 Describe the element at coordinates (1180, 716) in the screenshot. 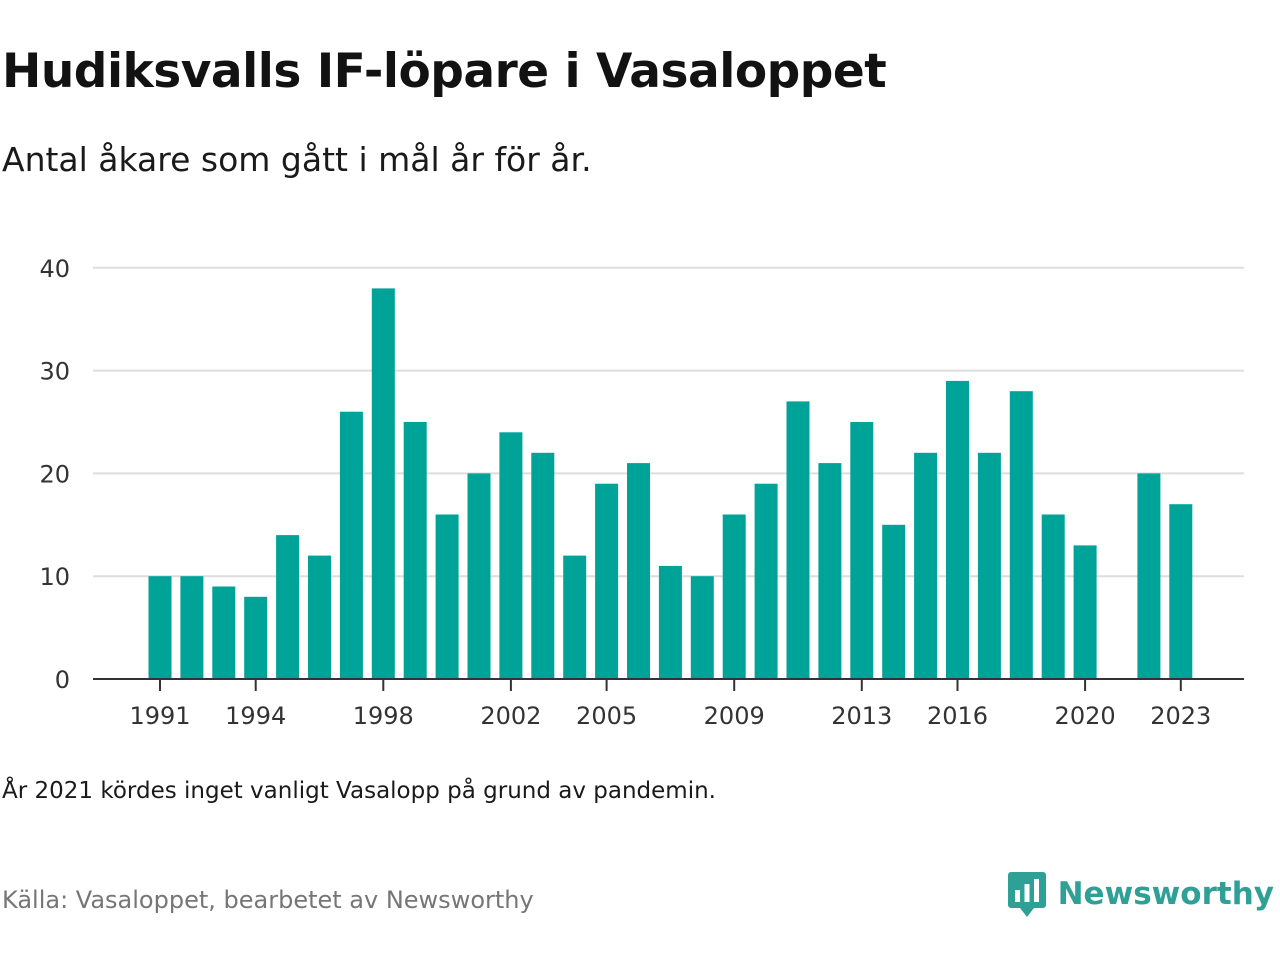

I see `x-tick-label-2023: 2023` at that location.